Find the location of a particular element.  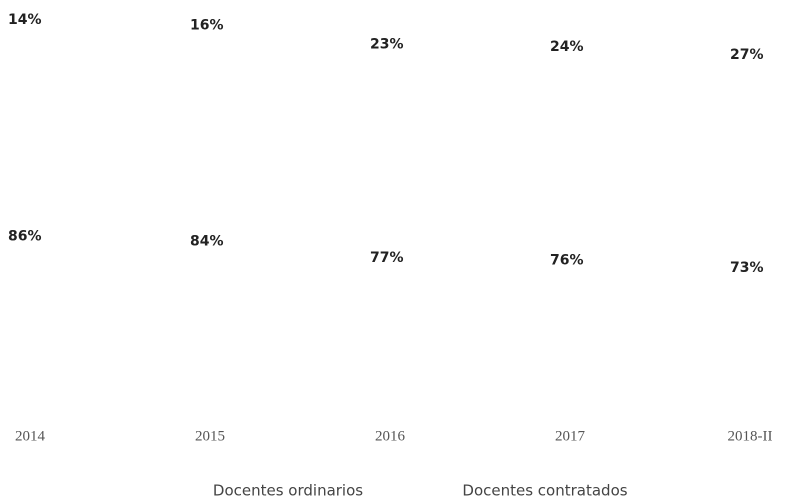

legend-label: Docentes ordinarios is located at coordinates (288, 490).